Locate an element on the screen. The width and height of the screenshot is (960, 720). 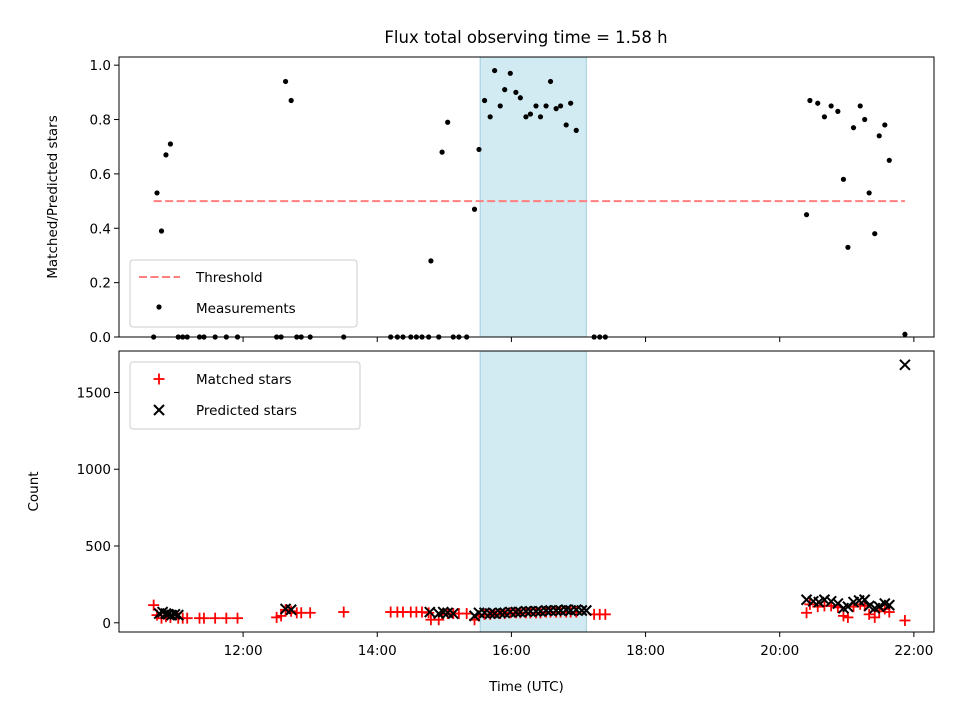
top-y-tick-label: 1.0 is located at coordinates (100, 66).